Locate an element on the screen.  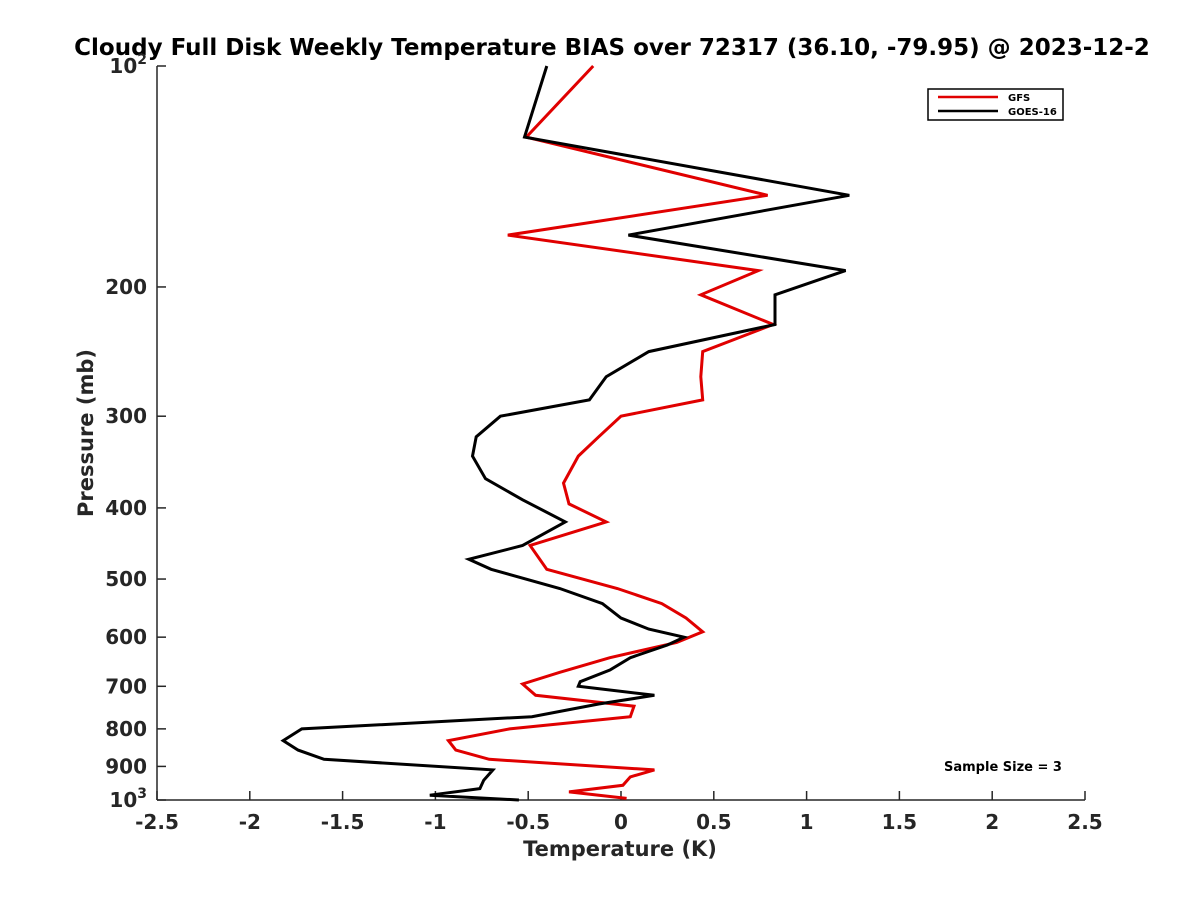
y-tick-label: 500 is located at coordinates (126, 579).